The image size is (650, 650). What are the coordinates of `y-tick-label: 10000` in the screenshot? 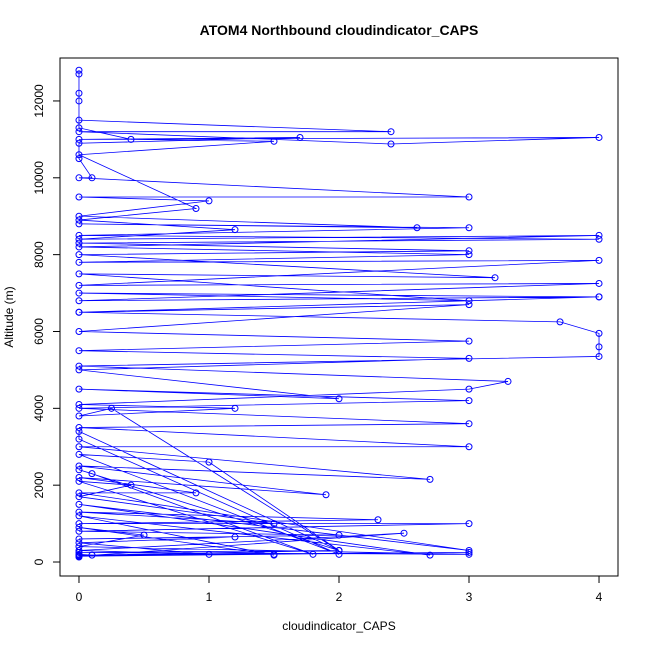 It's located at (39, 178).